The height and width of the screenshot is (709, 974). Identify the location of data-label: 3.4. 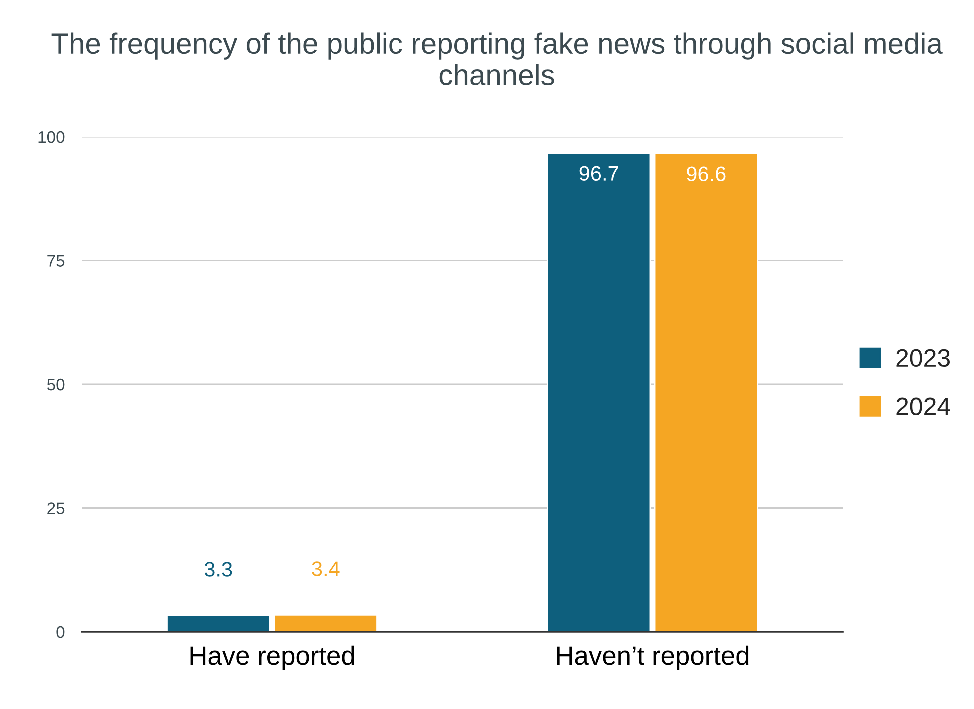
(326, 569).